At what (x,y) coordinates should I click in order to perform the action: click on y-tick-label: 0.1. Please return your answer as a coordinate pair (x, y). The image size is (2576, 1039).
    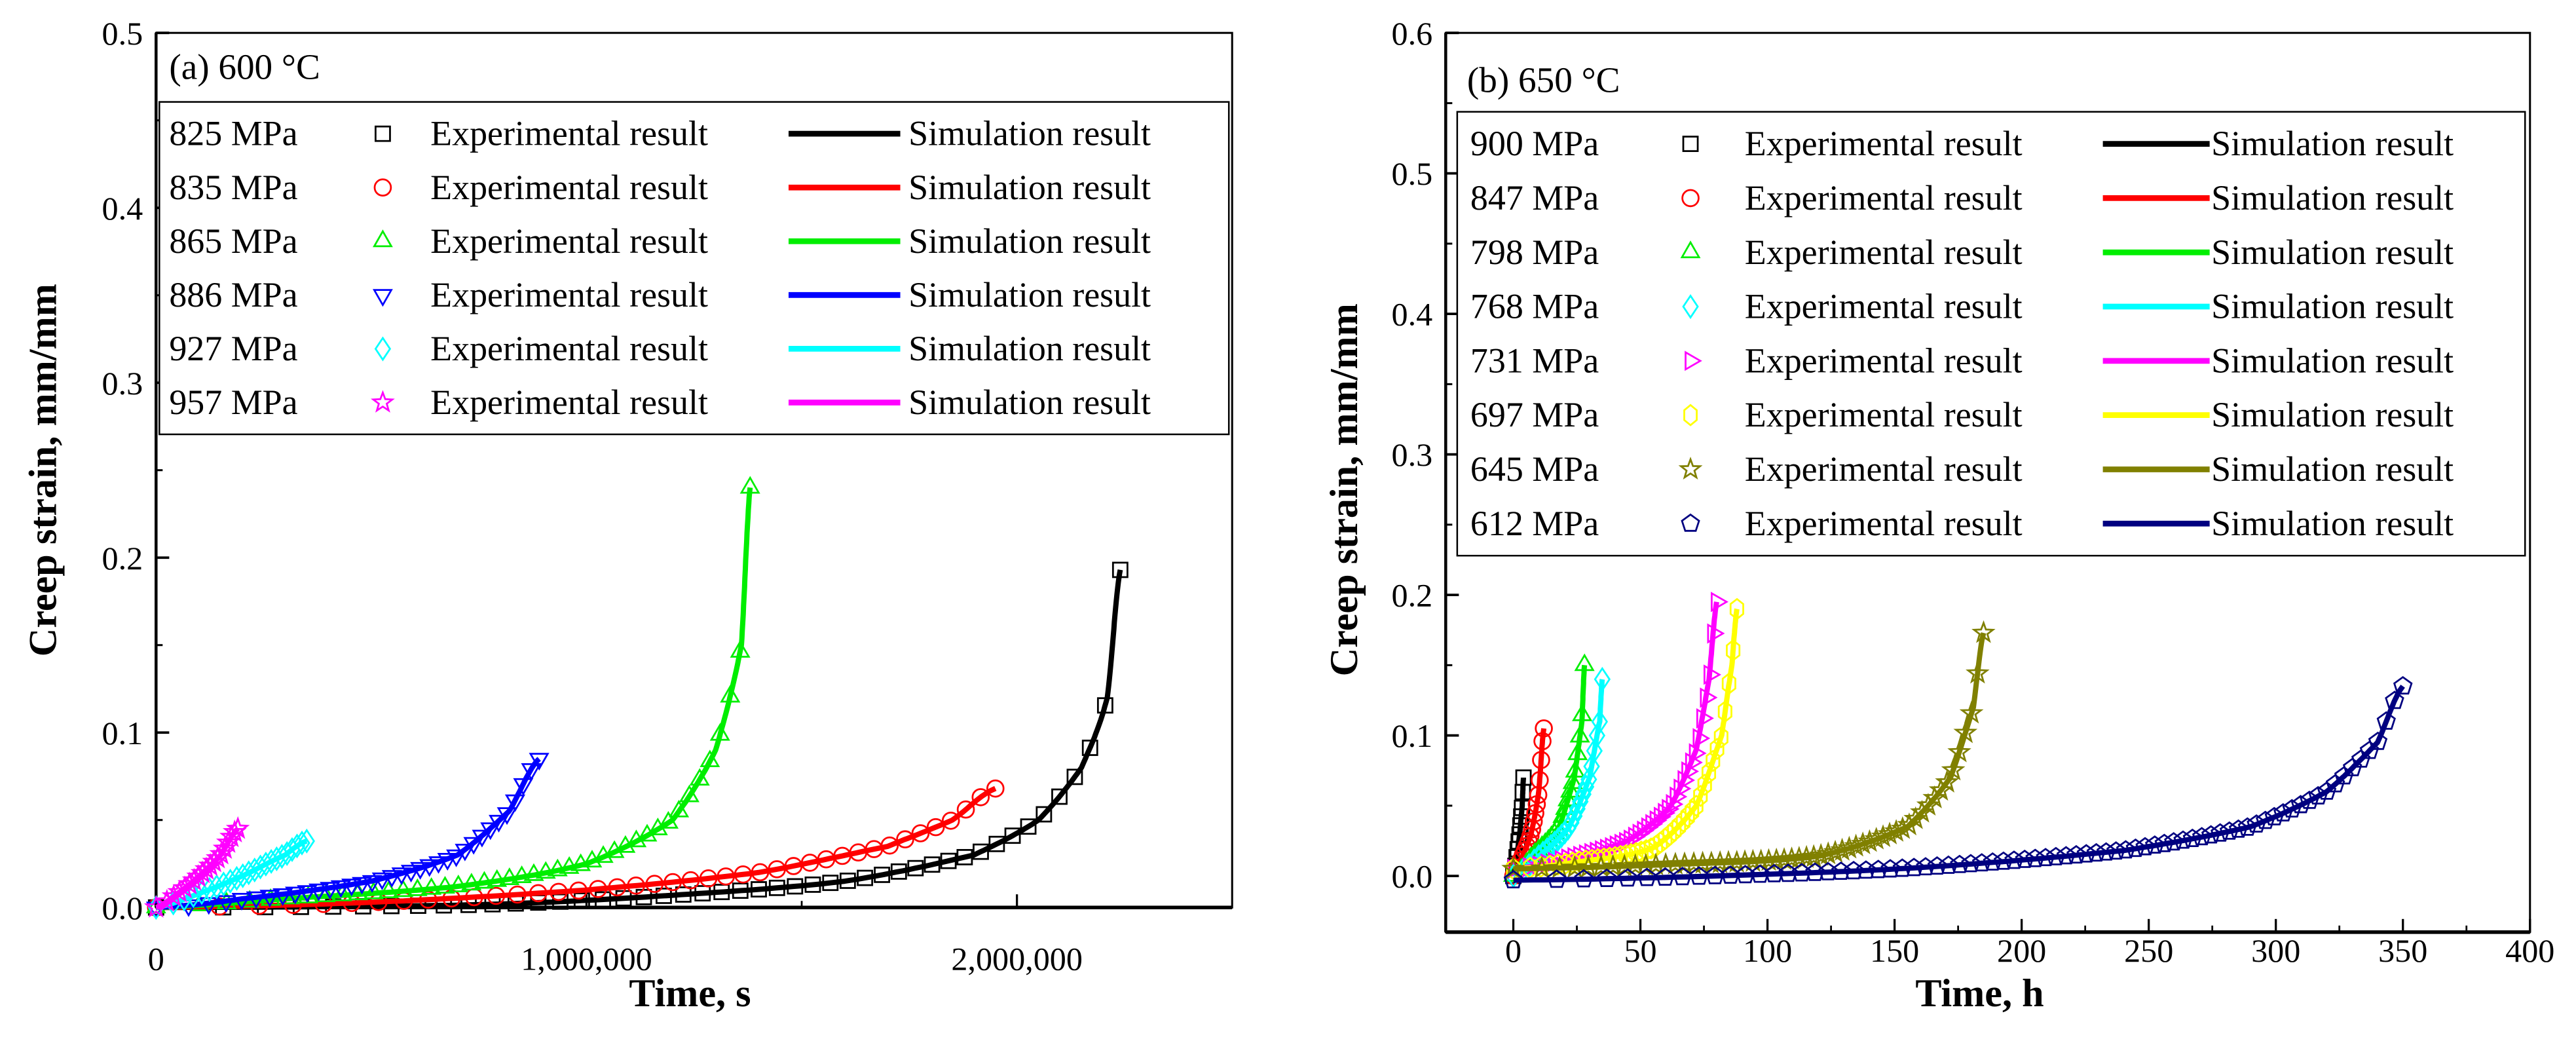
    Looking at the image, I should click on (122, 733).